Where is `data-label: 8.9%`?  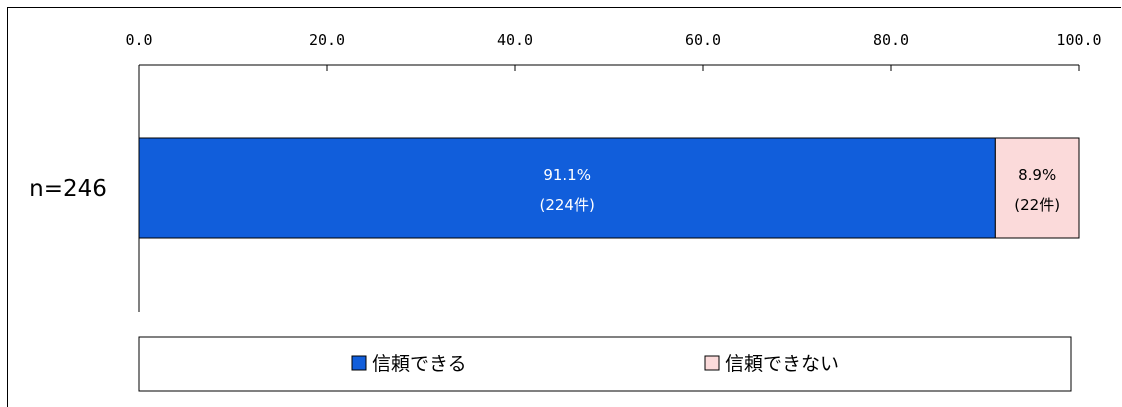 data-label: 8.9% is located at coordinates (1037, 175).